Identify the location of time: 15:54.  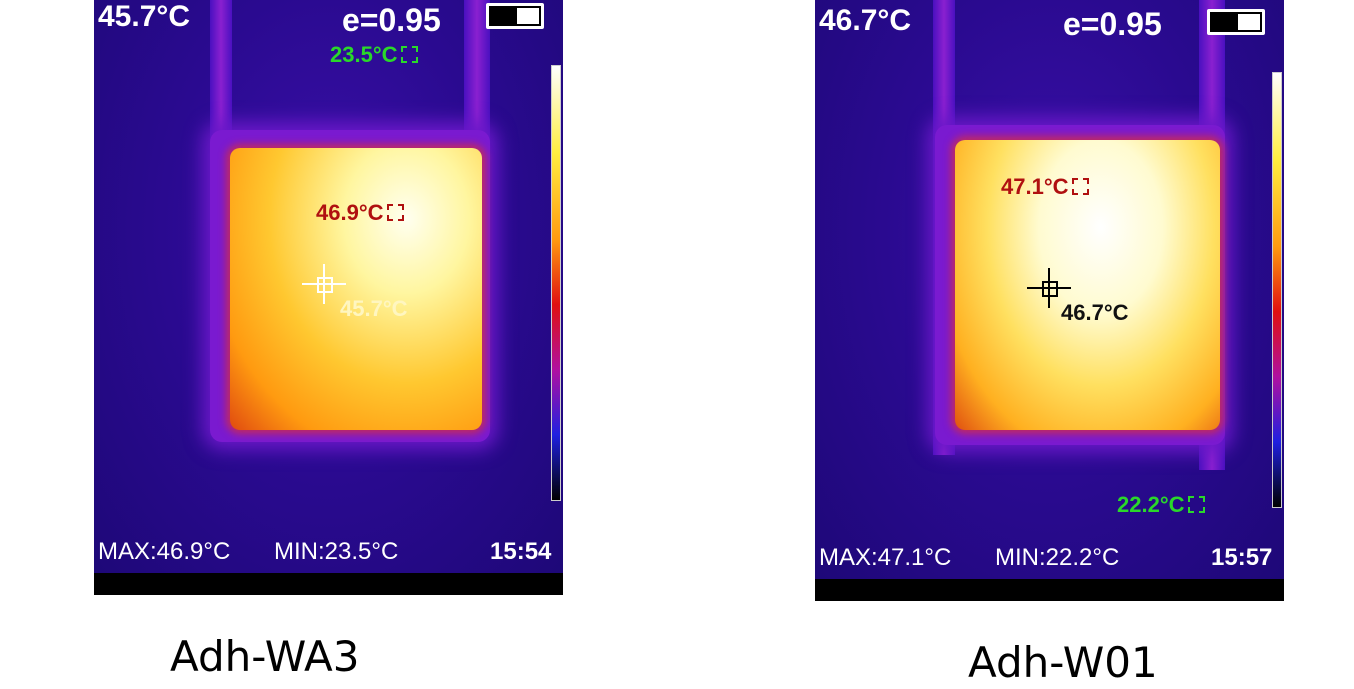
(521, 551).